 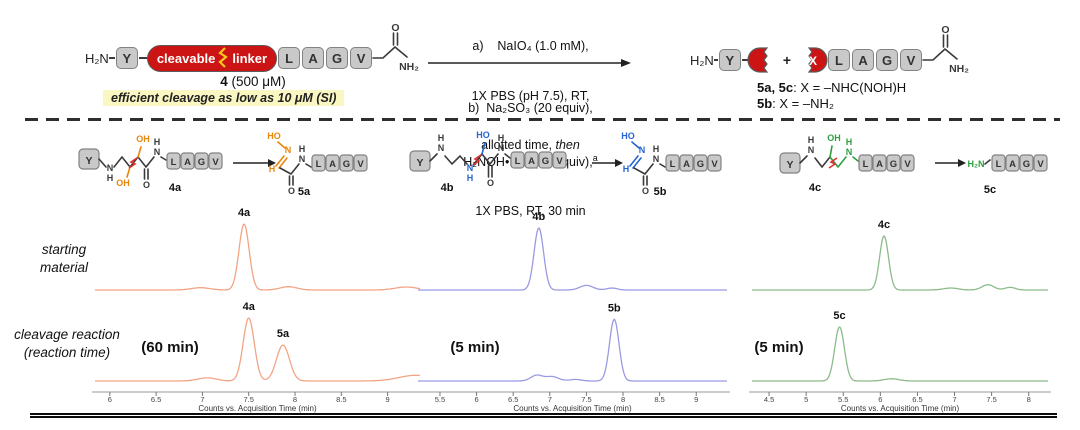 What do you see at coordinates (787, 60) in the screenshot?
I see `plus-sign: +` at bounding box center [787, 60].